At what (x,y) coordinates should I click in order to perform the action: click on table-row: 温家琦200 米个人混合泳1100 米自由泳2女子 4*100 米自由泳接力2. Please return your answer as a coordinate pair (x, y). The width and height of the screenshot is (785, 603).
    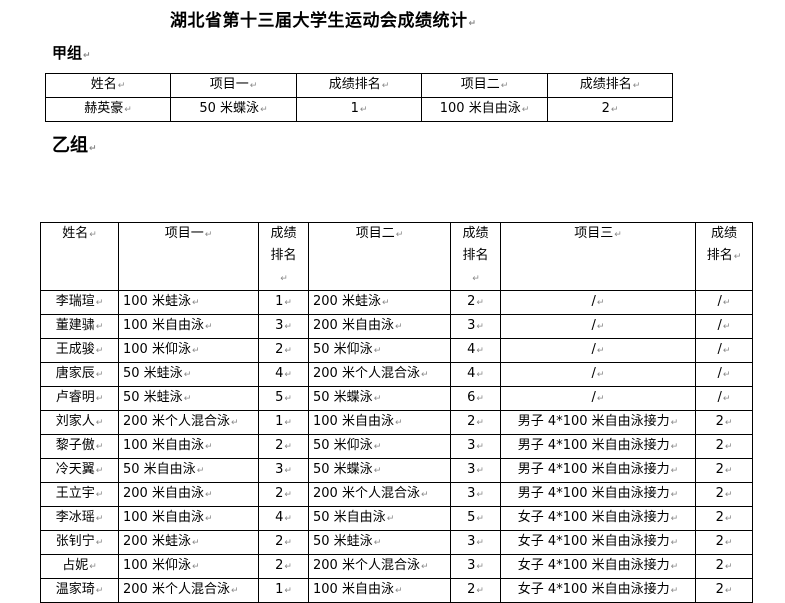
    Looking at the image, I should click on (396, 590).